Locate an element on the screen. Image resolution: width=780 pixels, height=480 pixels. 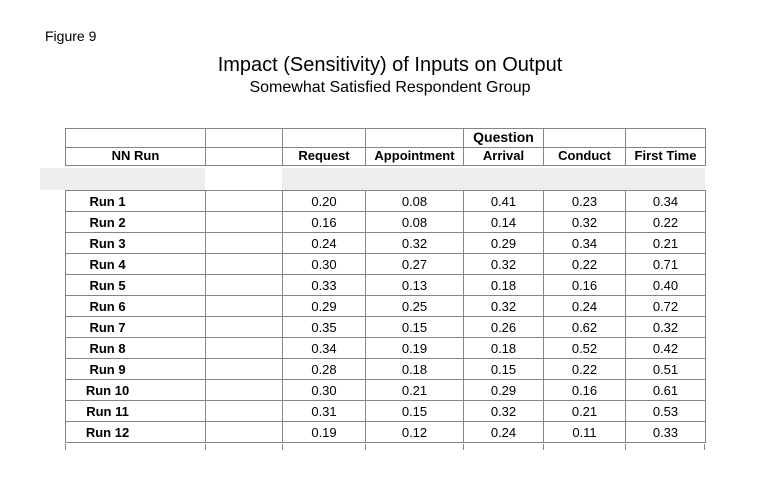
value-cell: 0.11 is located at coordinates (584, 432).